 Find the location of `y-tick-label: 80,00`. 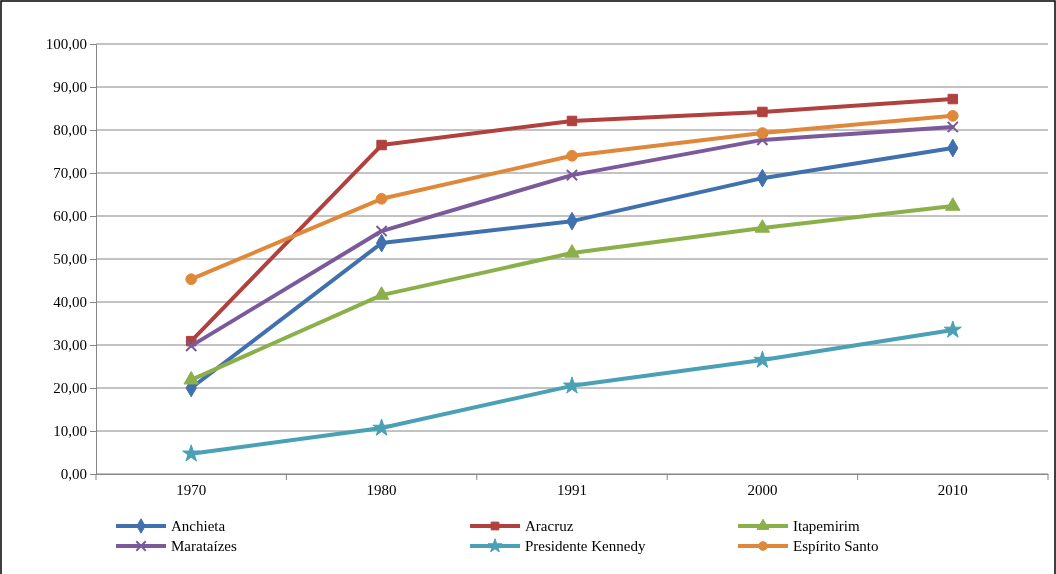

y-tick-label: 80,00 is located at coordinates (70, 130).